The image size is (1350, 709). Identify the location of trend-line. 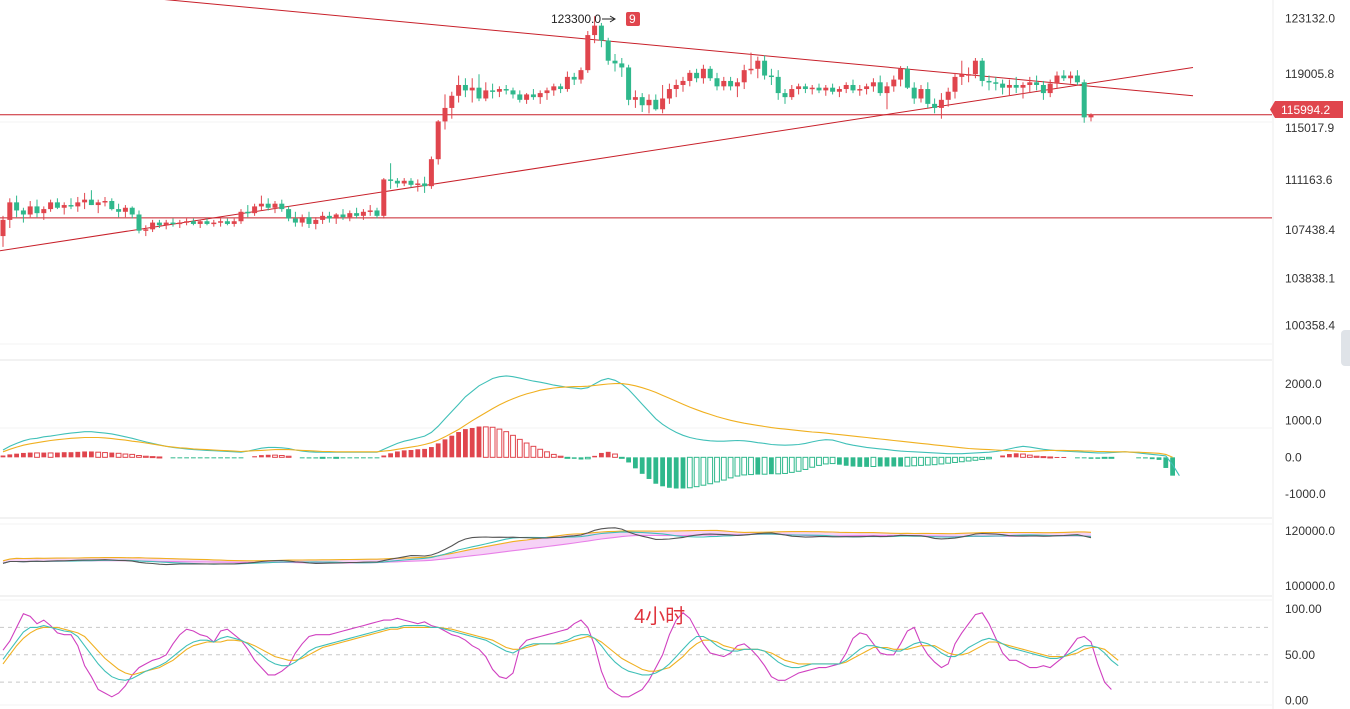
(679, 48).